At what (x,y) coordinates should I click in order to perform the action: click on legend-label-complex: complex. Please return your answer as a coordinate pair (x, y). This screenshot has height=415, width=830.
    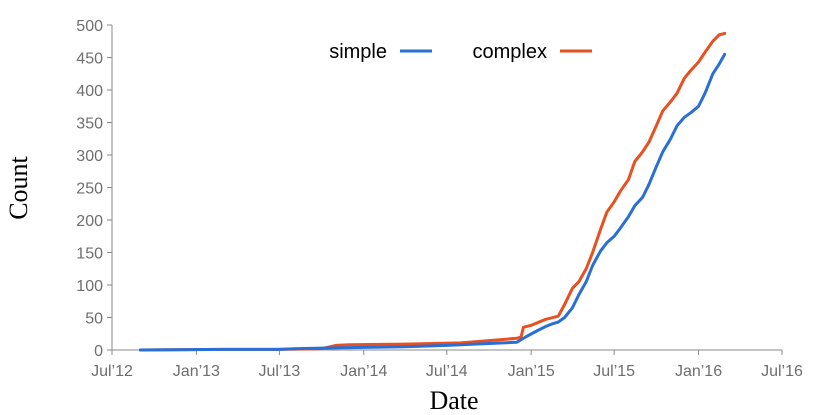
    Looking at the image, I should click on (510, 52).